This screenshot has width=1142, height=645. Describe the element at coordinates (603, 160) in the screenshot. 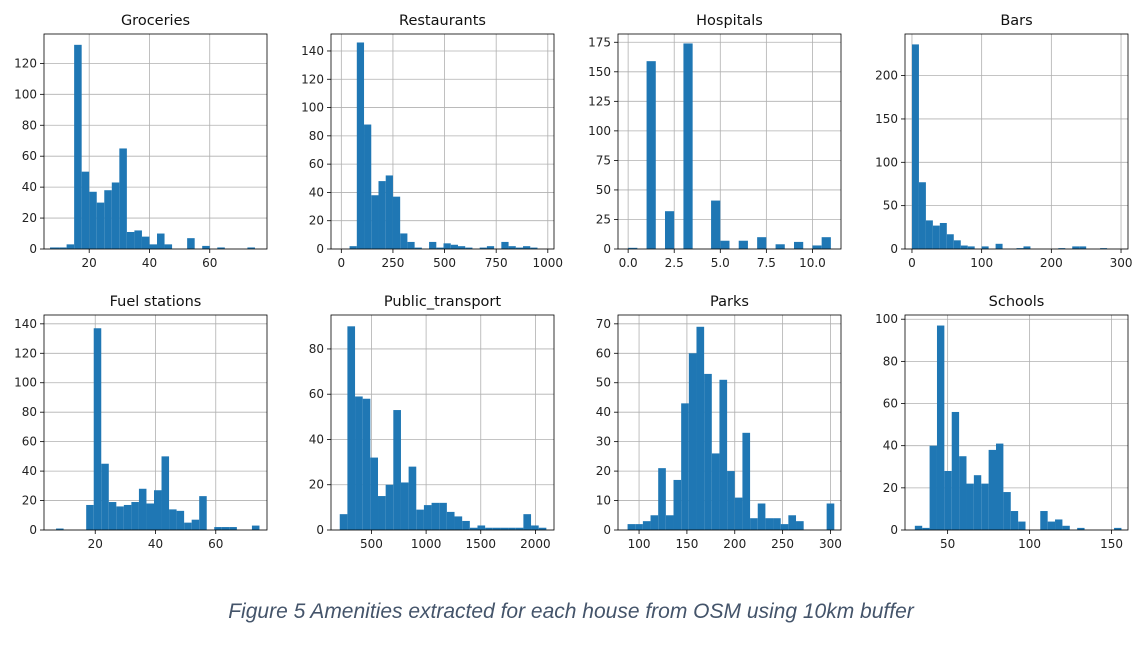

I see `y-tick-label: 75` at that location.